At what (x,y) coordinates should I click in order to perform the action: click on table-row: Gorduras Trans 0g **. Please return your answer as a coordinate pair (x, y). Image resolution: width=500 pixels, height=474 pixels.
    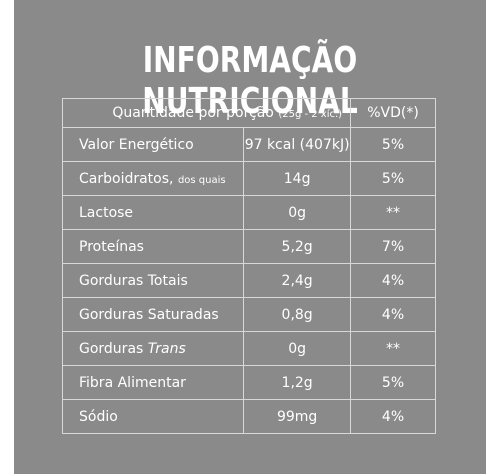
    Looking at the image, I should click on (248, 348).